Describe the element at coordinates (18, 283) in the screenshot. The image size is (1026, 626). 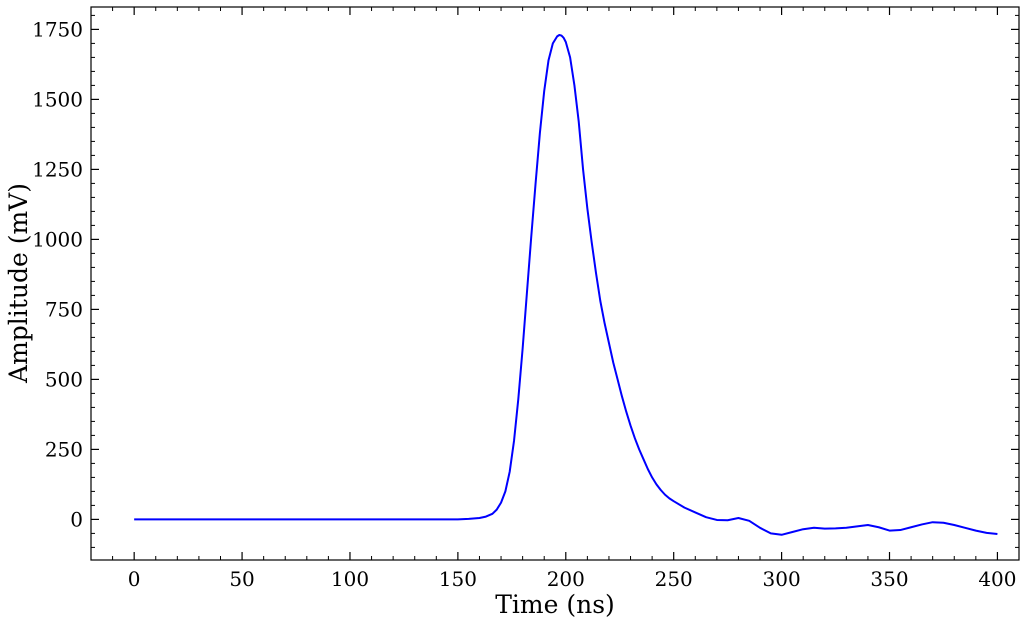
I see `y-axis-title: Amplitude (mV)` at that location.